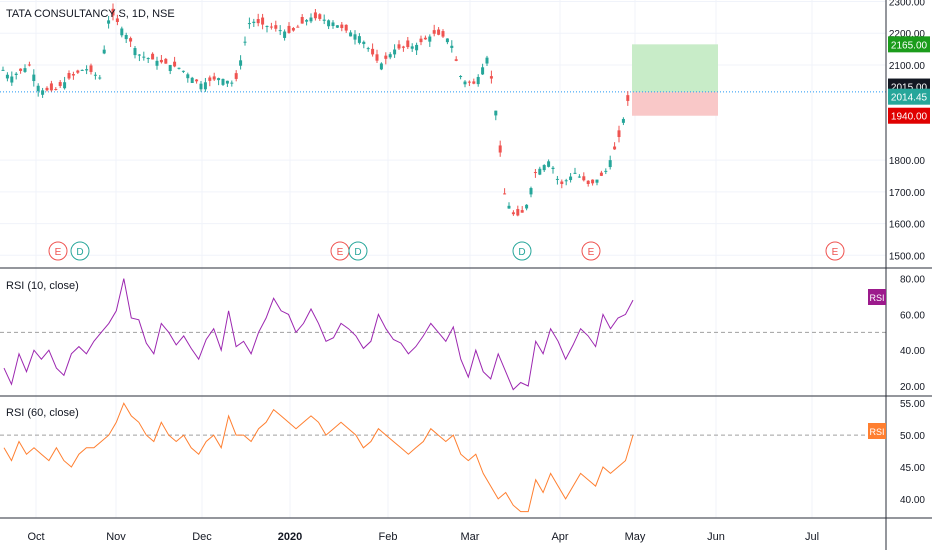 The image size is (932, 550). I want to click on rsi60-title: RSI (60, close), so click(42, 413).